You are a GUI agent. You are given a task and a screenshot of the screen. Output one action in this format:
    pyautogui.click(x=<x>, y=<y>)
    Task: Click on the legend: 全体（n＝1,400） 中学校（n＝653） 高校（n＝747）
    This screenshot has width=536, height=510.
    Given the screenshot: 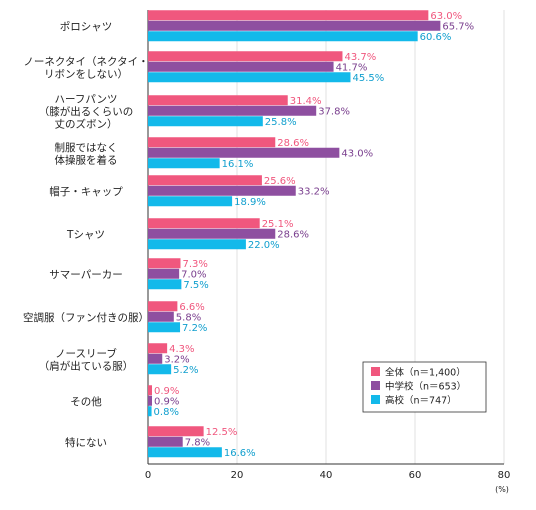 What is the action you would take?
    pyautogui.click(x=424, y=387)
    